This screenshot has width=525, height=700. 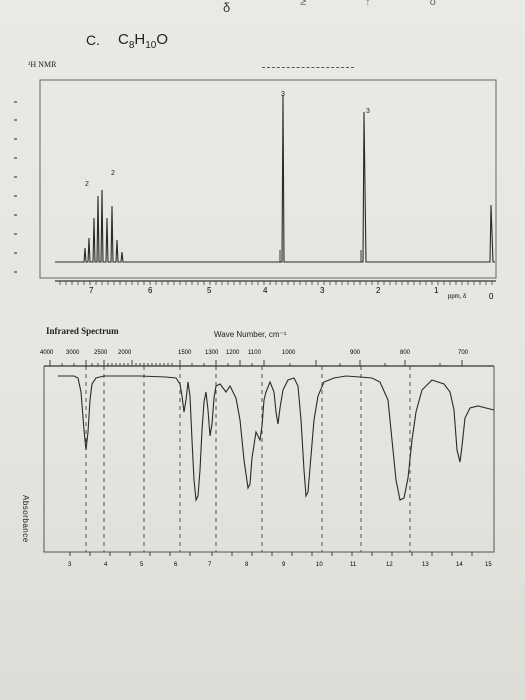 What do you see at coordinates (73, 353) in the screenshot?
I see `ir-wavenumber-label: 3000` at bounding box center [73, 353].